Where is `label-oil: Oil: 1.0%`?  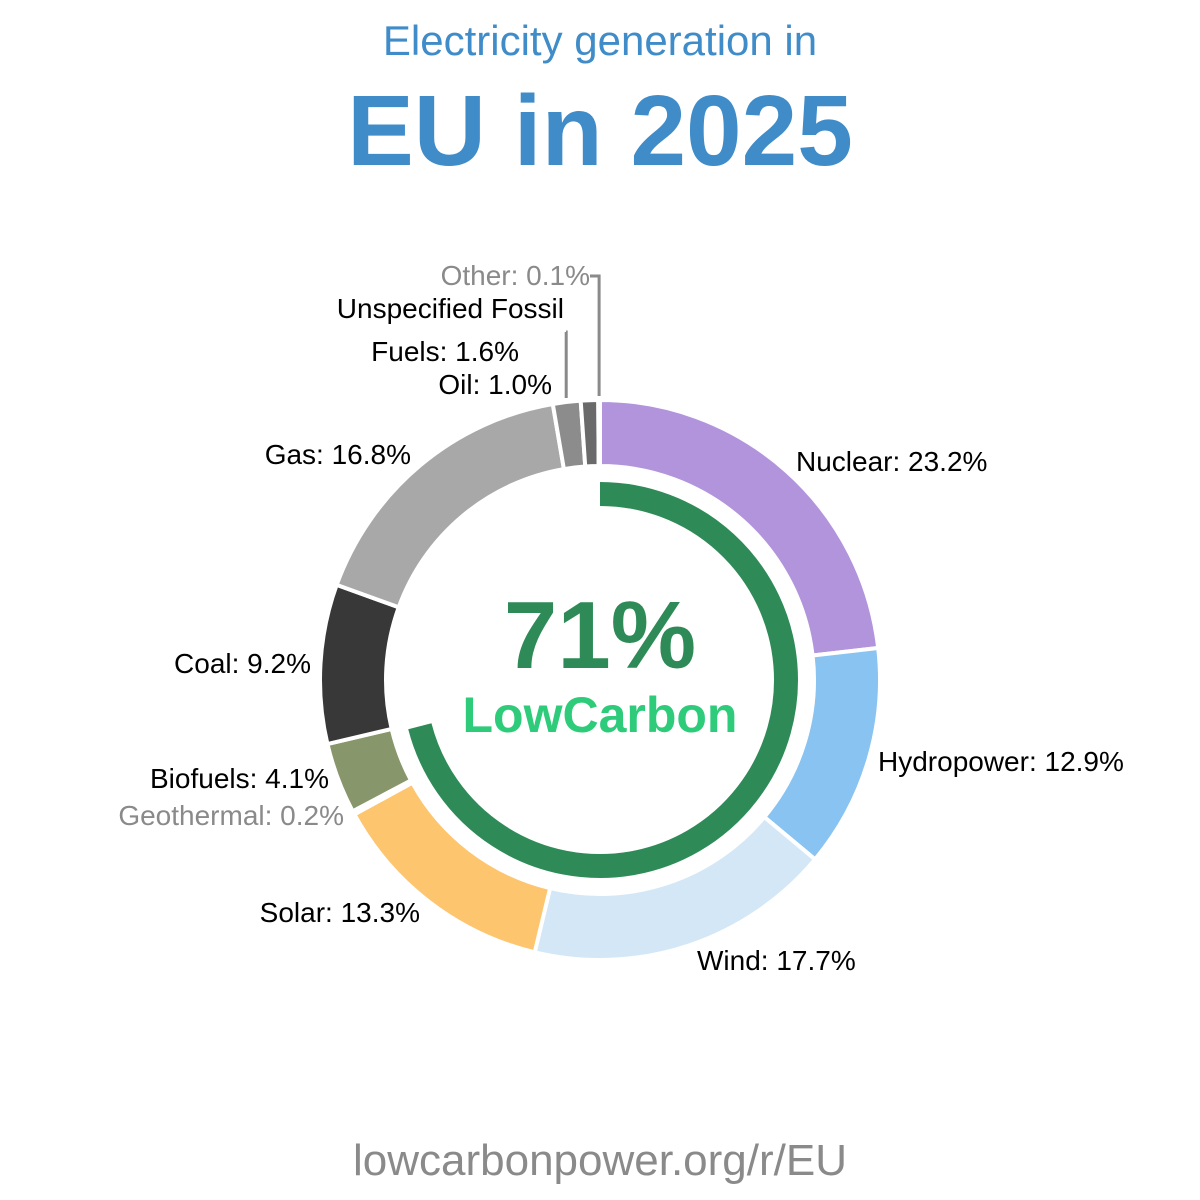
label-oil: Oil: 1.0% is located at coordinates (495, 384).